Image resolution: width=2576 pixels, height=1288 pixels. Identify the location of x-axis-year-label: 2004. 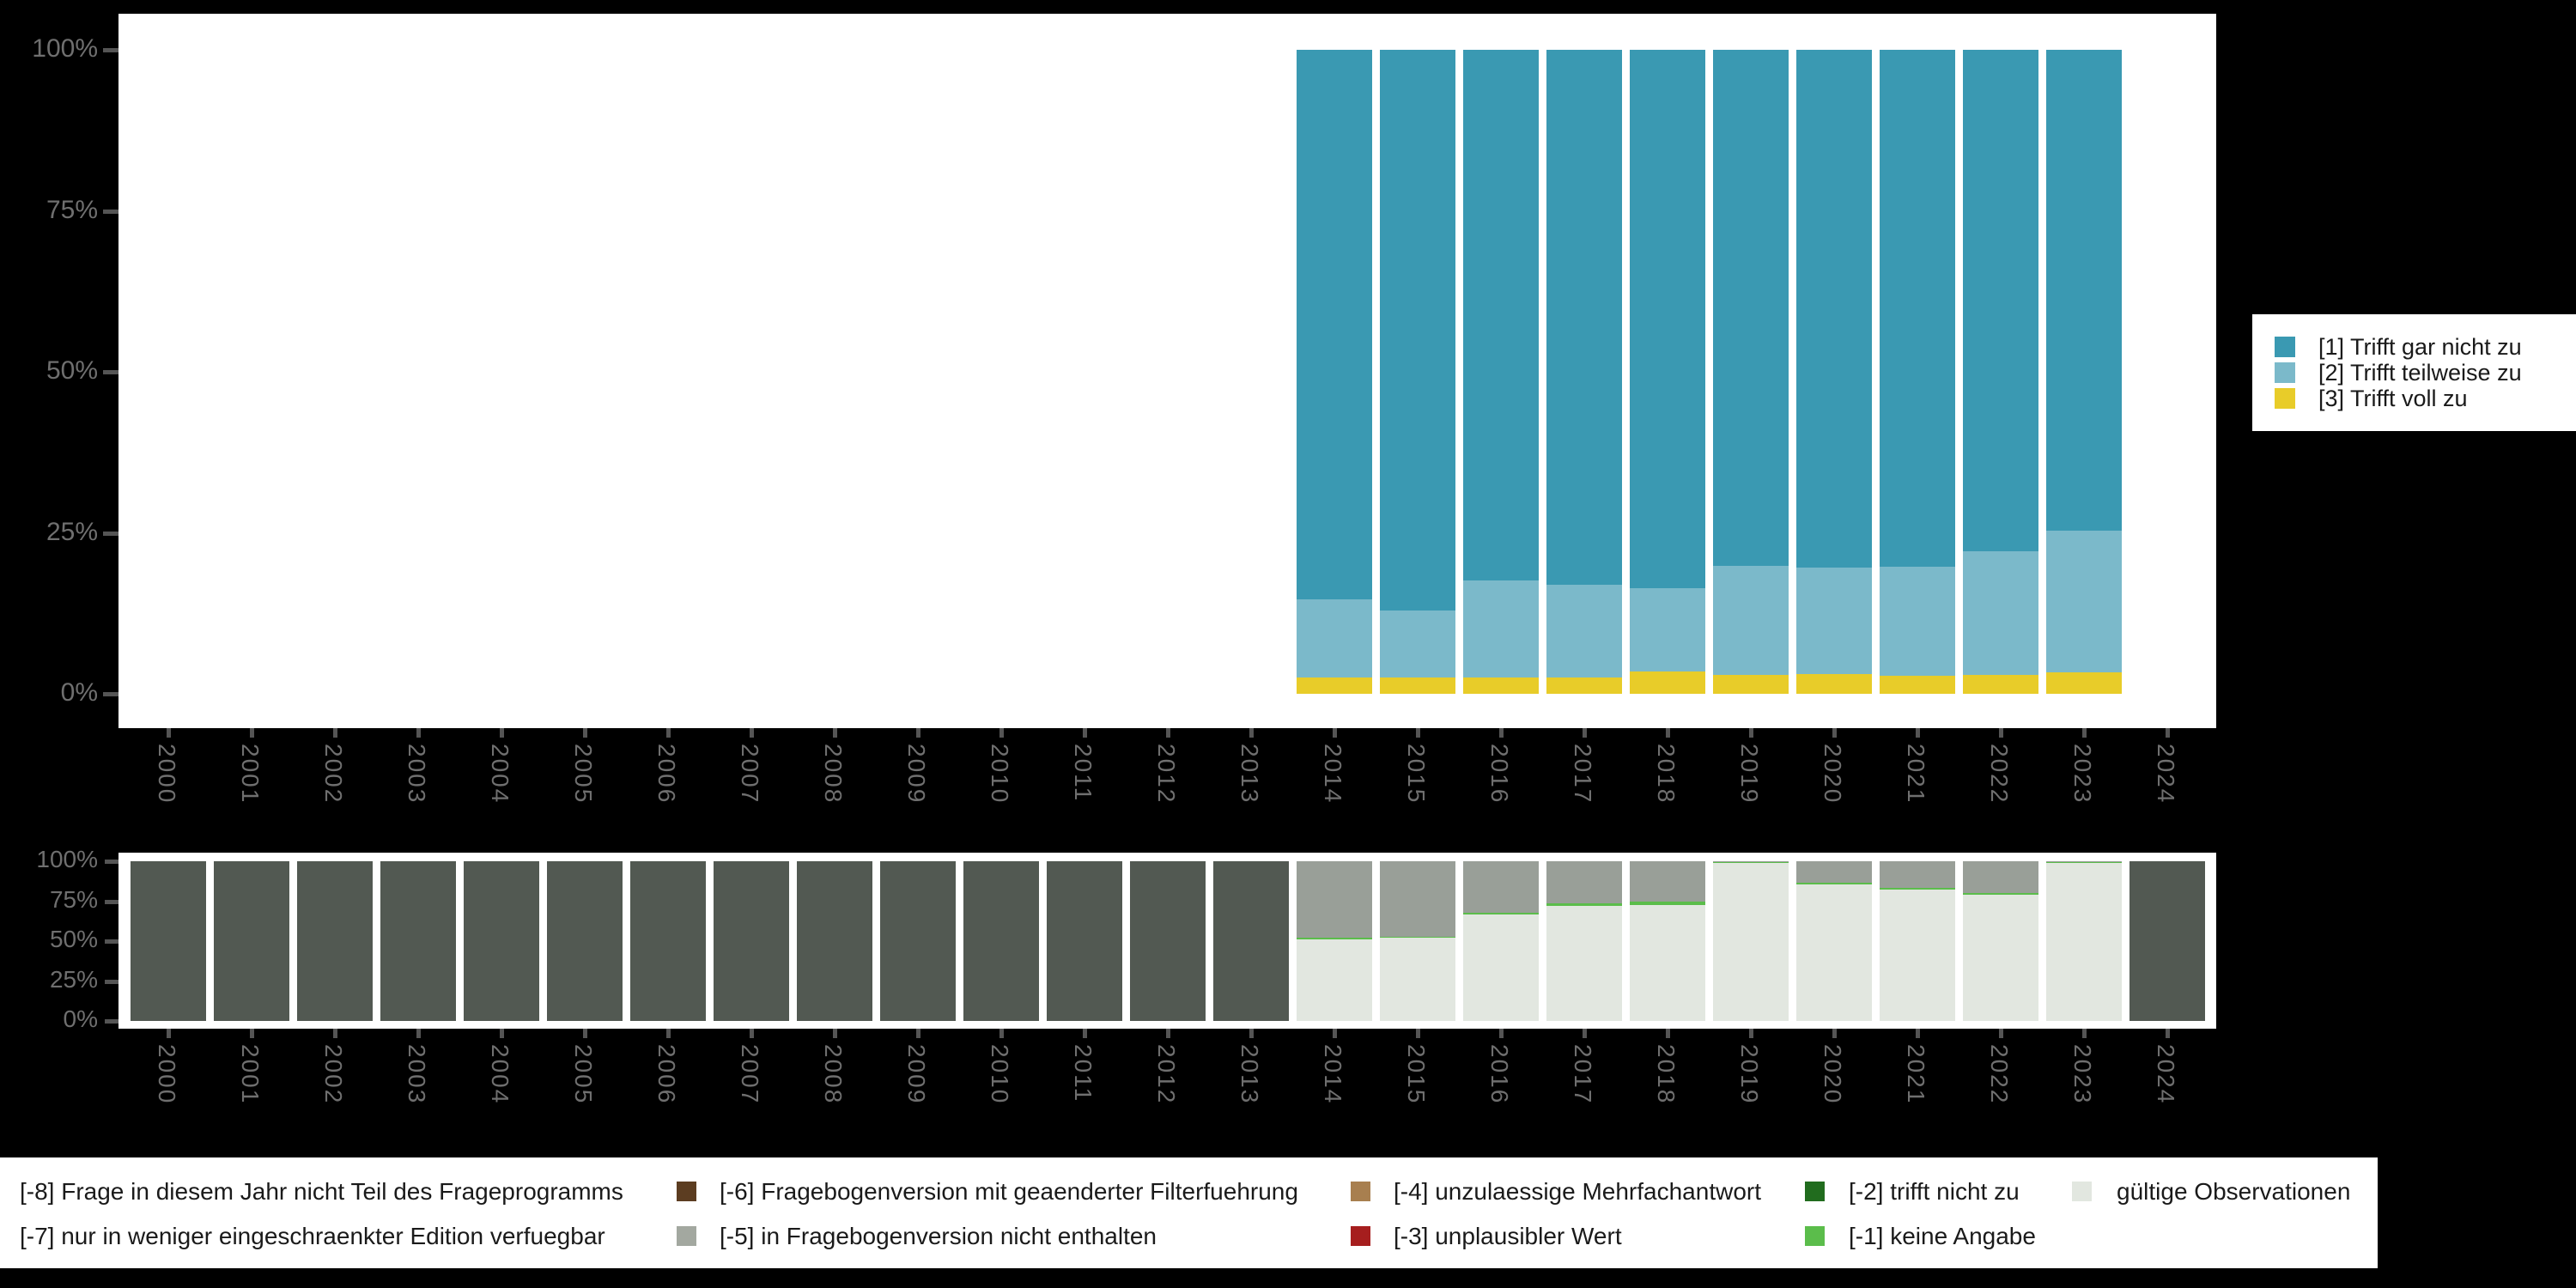
(500, 1074).